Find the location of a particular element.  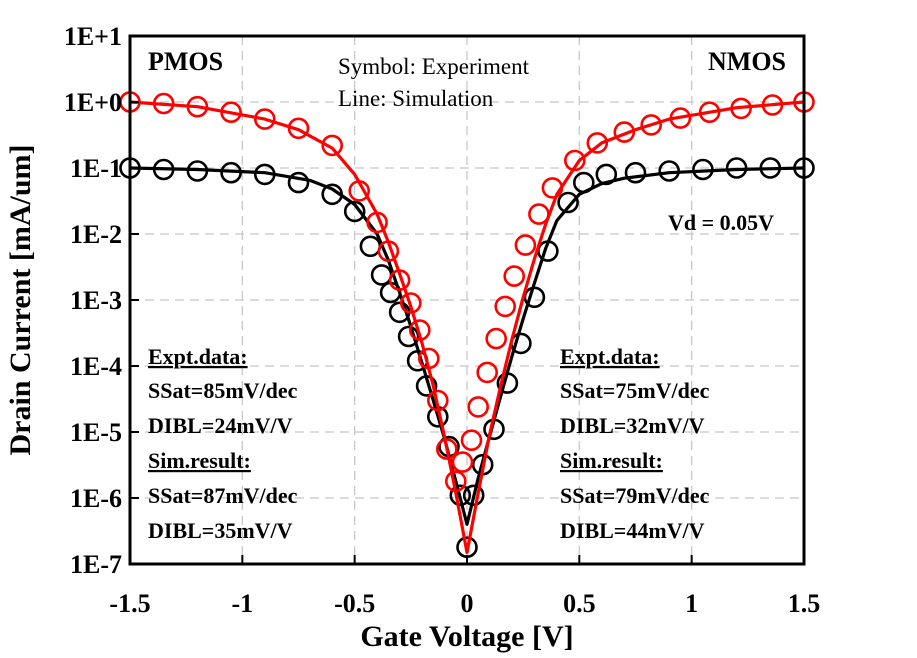

nmos-sim-ss: SSat=79mV/dec is located at coordinates (635, 495).